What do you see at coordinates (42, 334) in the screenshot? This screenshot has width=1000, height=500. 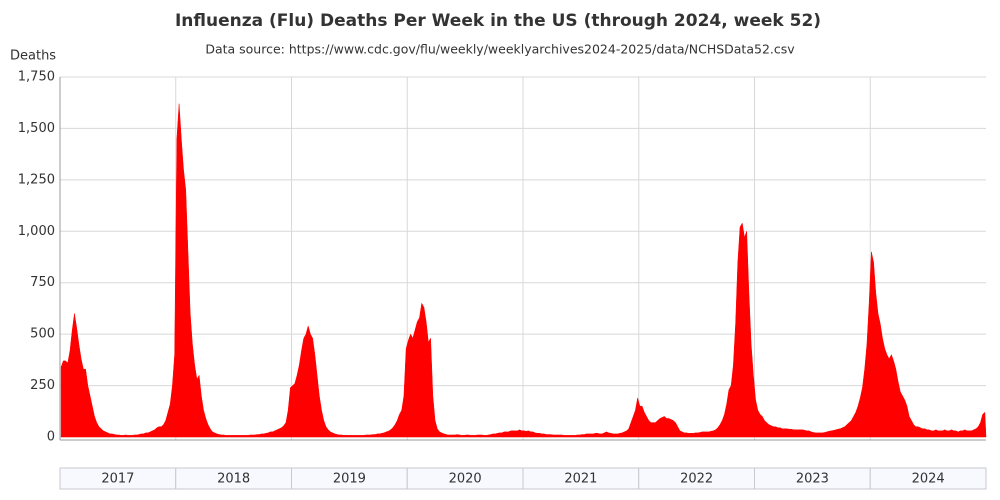 I see `y-tick-label: 500` at bounding box center [42, 334].